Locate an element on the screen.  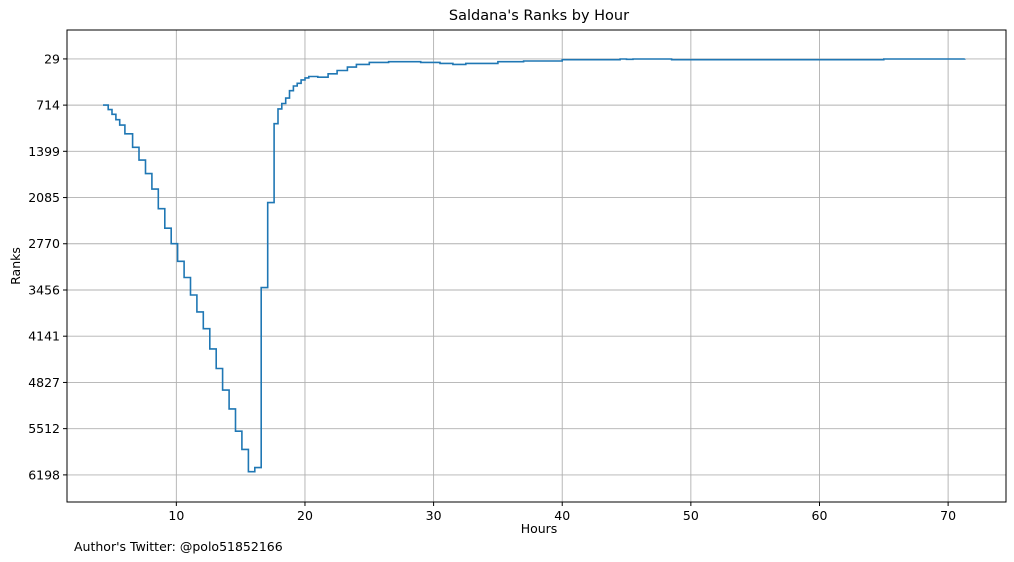
y-axis-label: Ranks is located at coordinates (15, 266).